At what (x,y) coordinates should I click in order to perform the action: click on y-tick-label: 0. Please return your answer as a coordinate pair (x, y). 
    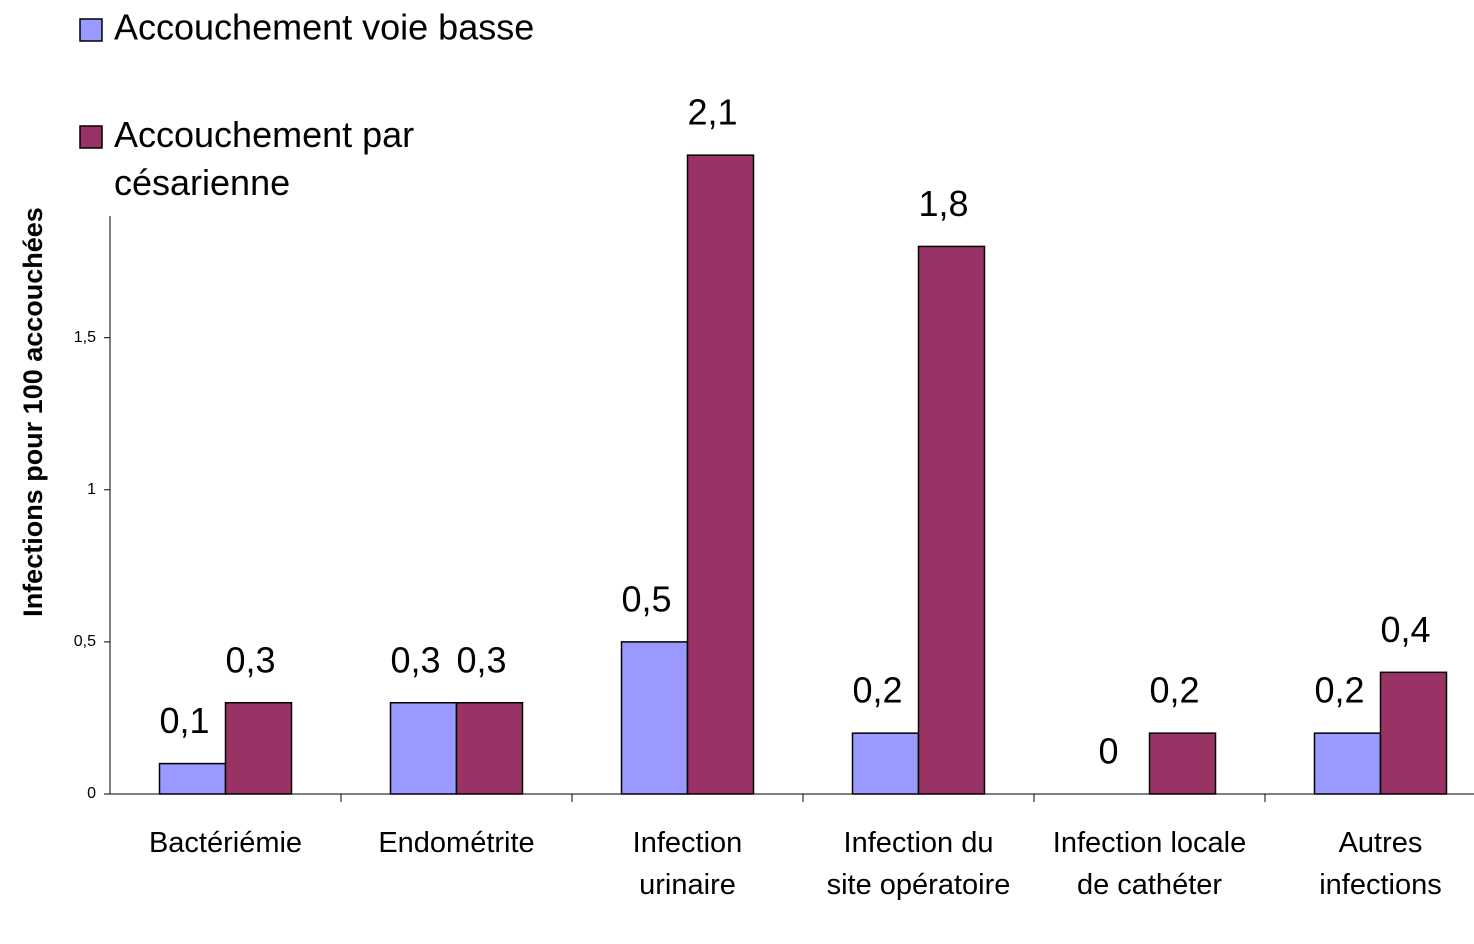
    Looking at the image, I should click on (91, 793).